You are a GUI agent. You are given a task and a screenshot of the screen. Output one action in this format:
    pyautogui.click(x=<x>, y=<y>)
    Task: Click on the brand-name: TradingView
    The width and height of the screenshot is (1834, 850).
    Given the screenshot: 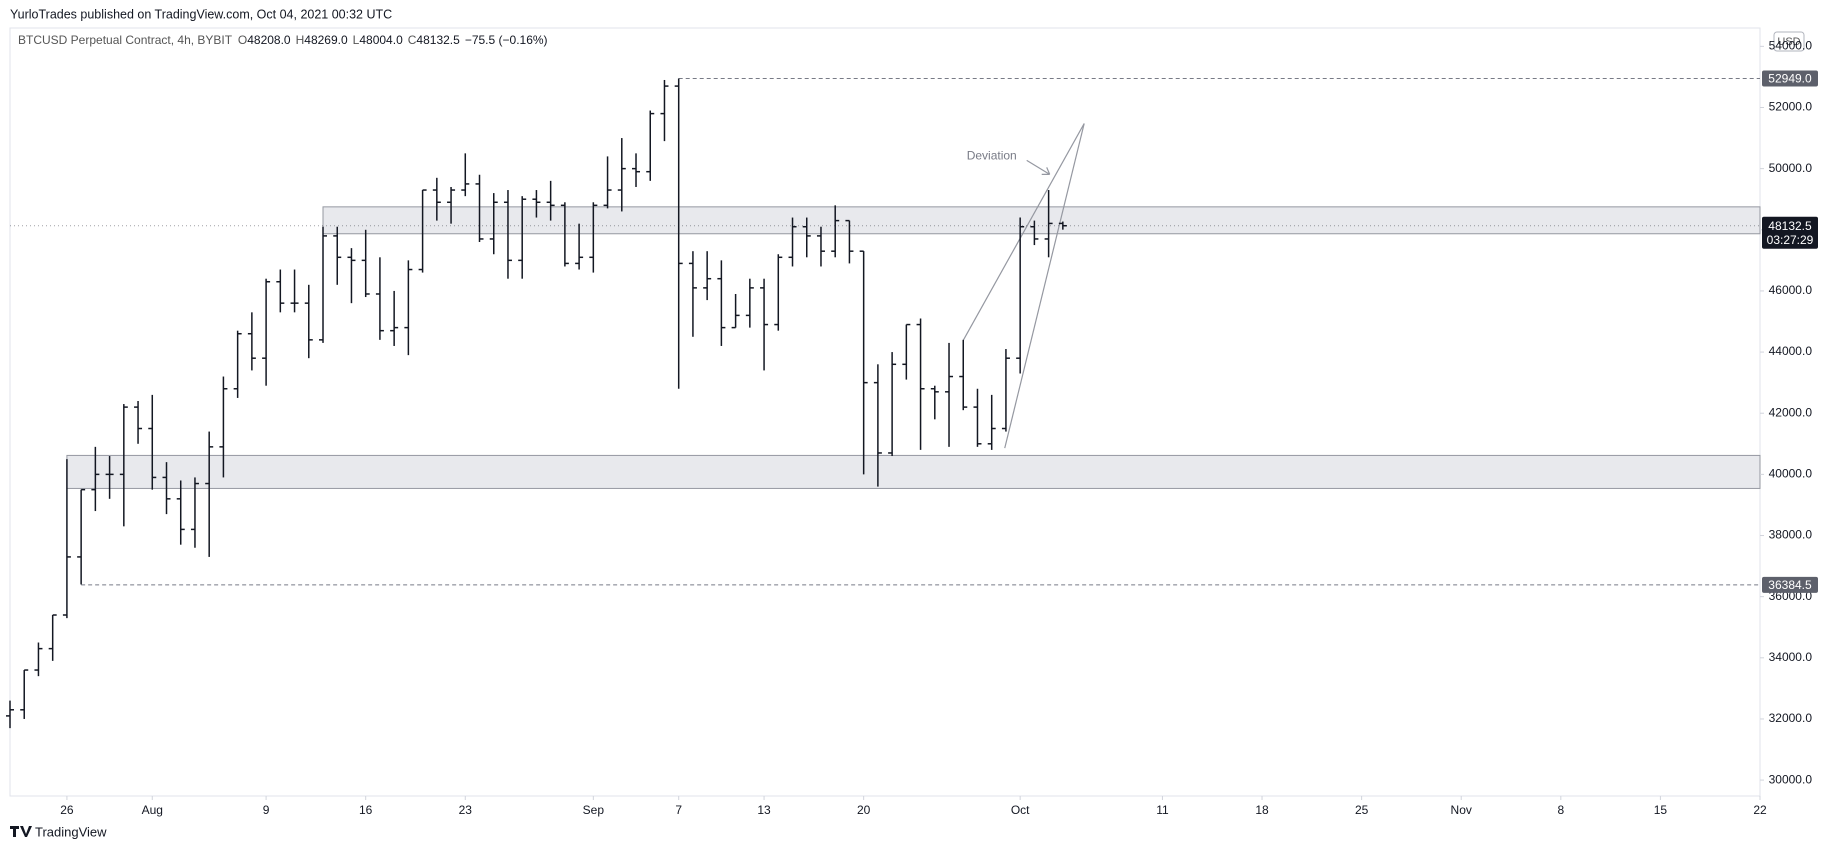 What is the action you would take?
    pyautogui.click(x=71, y=831)
    